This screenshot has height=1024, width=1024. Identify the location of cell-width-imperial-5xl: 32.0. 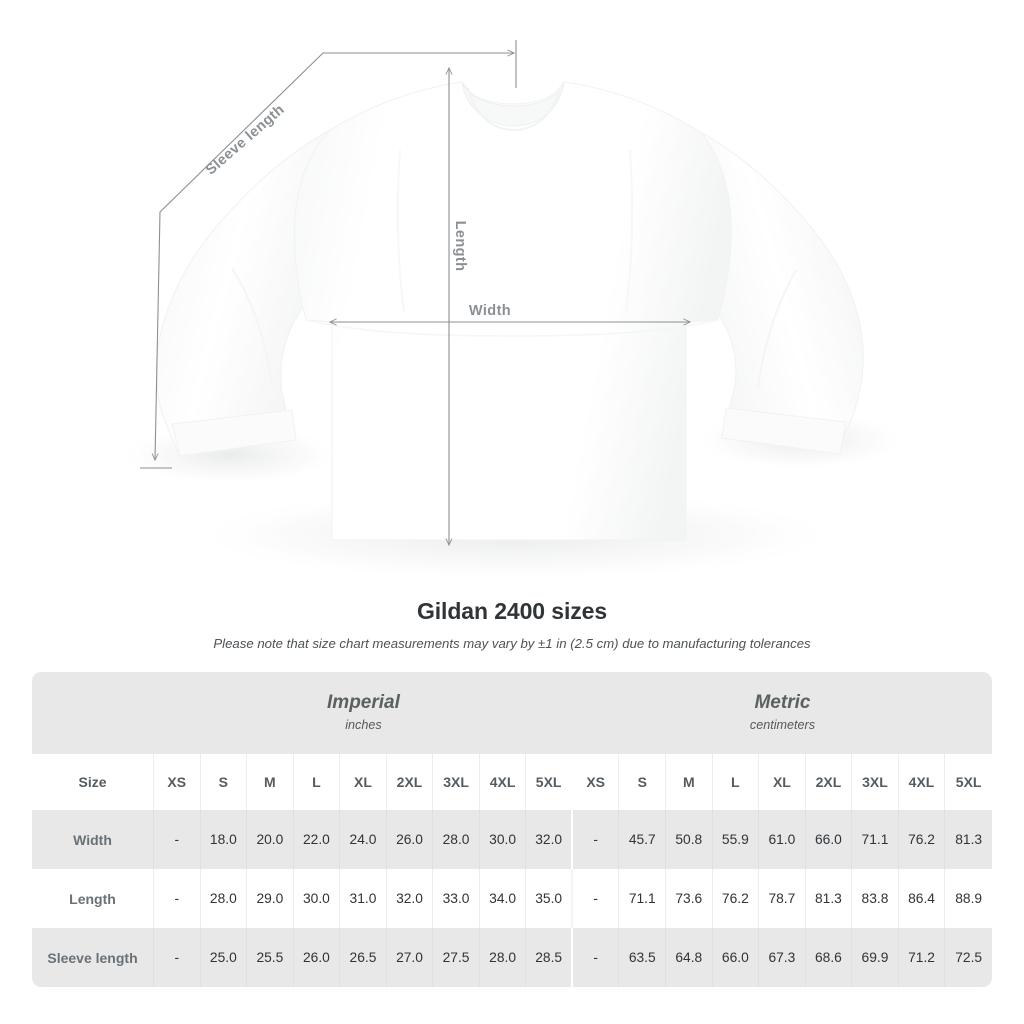
(549, 839).